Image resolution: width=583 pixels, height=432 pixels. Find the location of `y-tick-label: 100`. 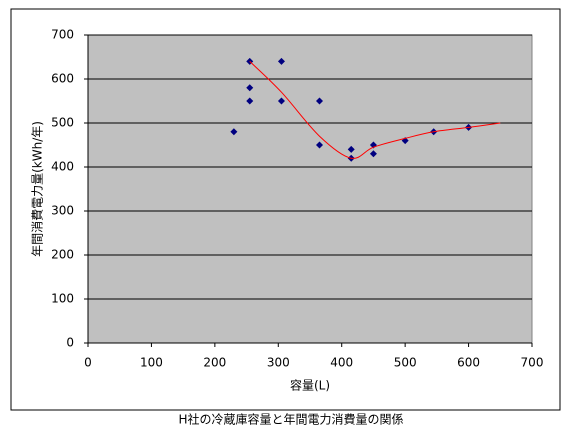

y-tick-label: 100 is located at coordinates (62, 299).